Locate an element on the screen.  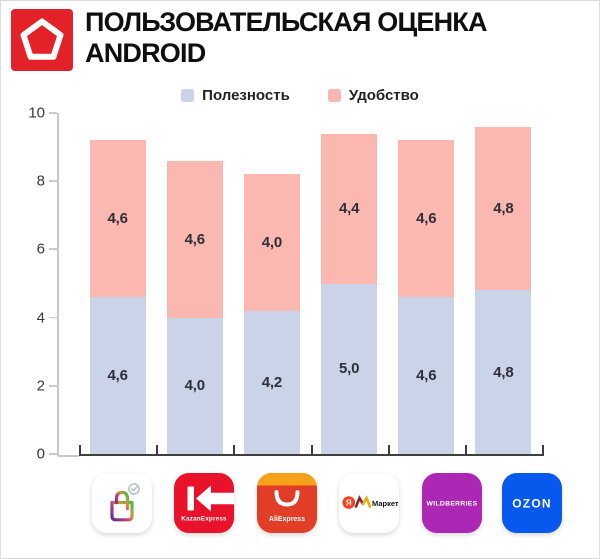
bar-yandex-market-usefulness-segment: 5,0 is located at coordinates (349, 368).